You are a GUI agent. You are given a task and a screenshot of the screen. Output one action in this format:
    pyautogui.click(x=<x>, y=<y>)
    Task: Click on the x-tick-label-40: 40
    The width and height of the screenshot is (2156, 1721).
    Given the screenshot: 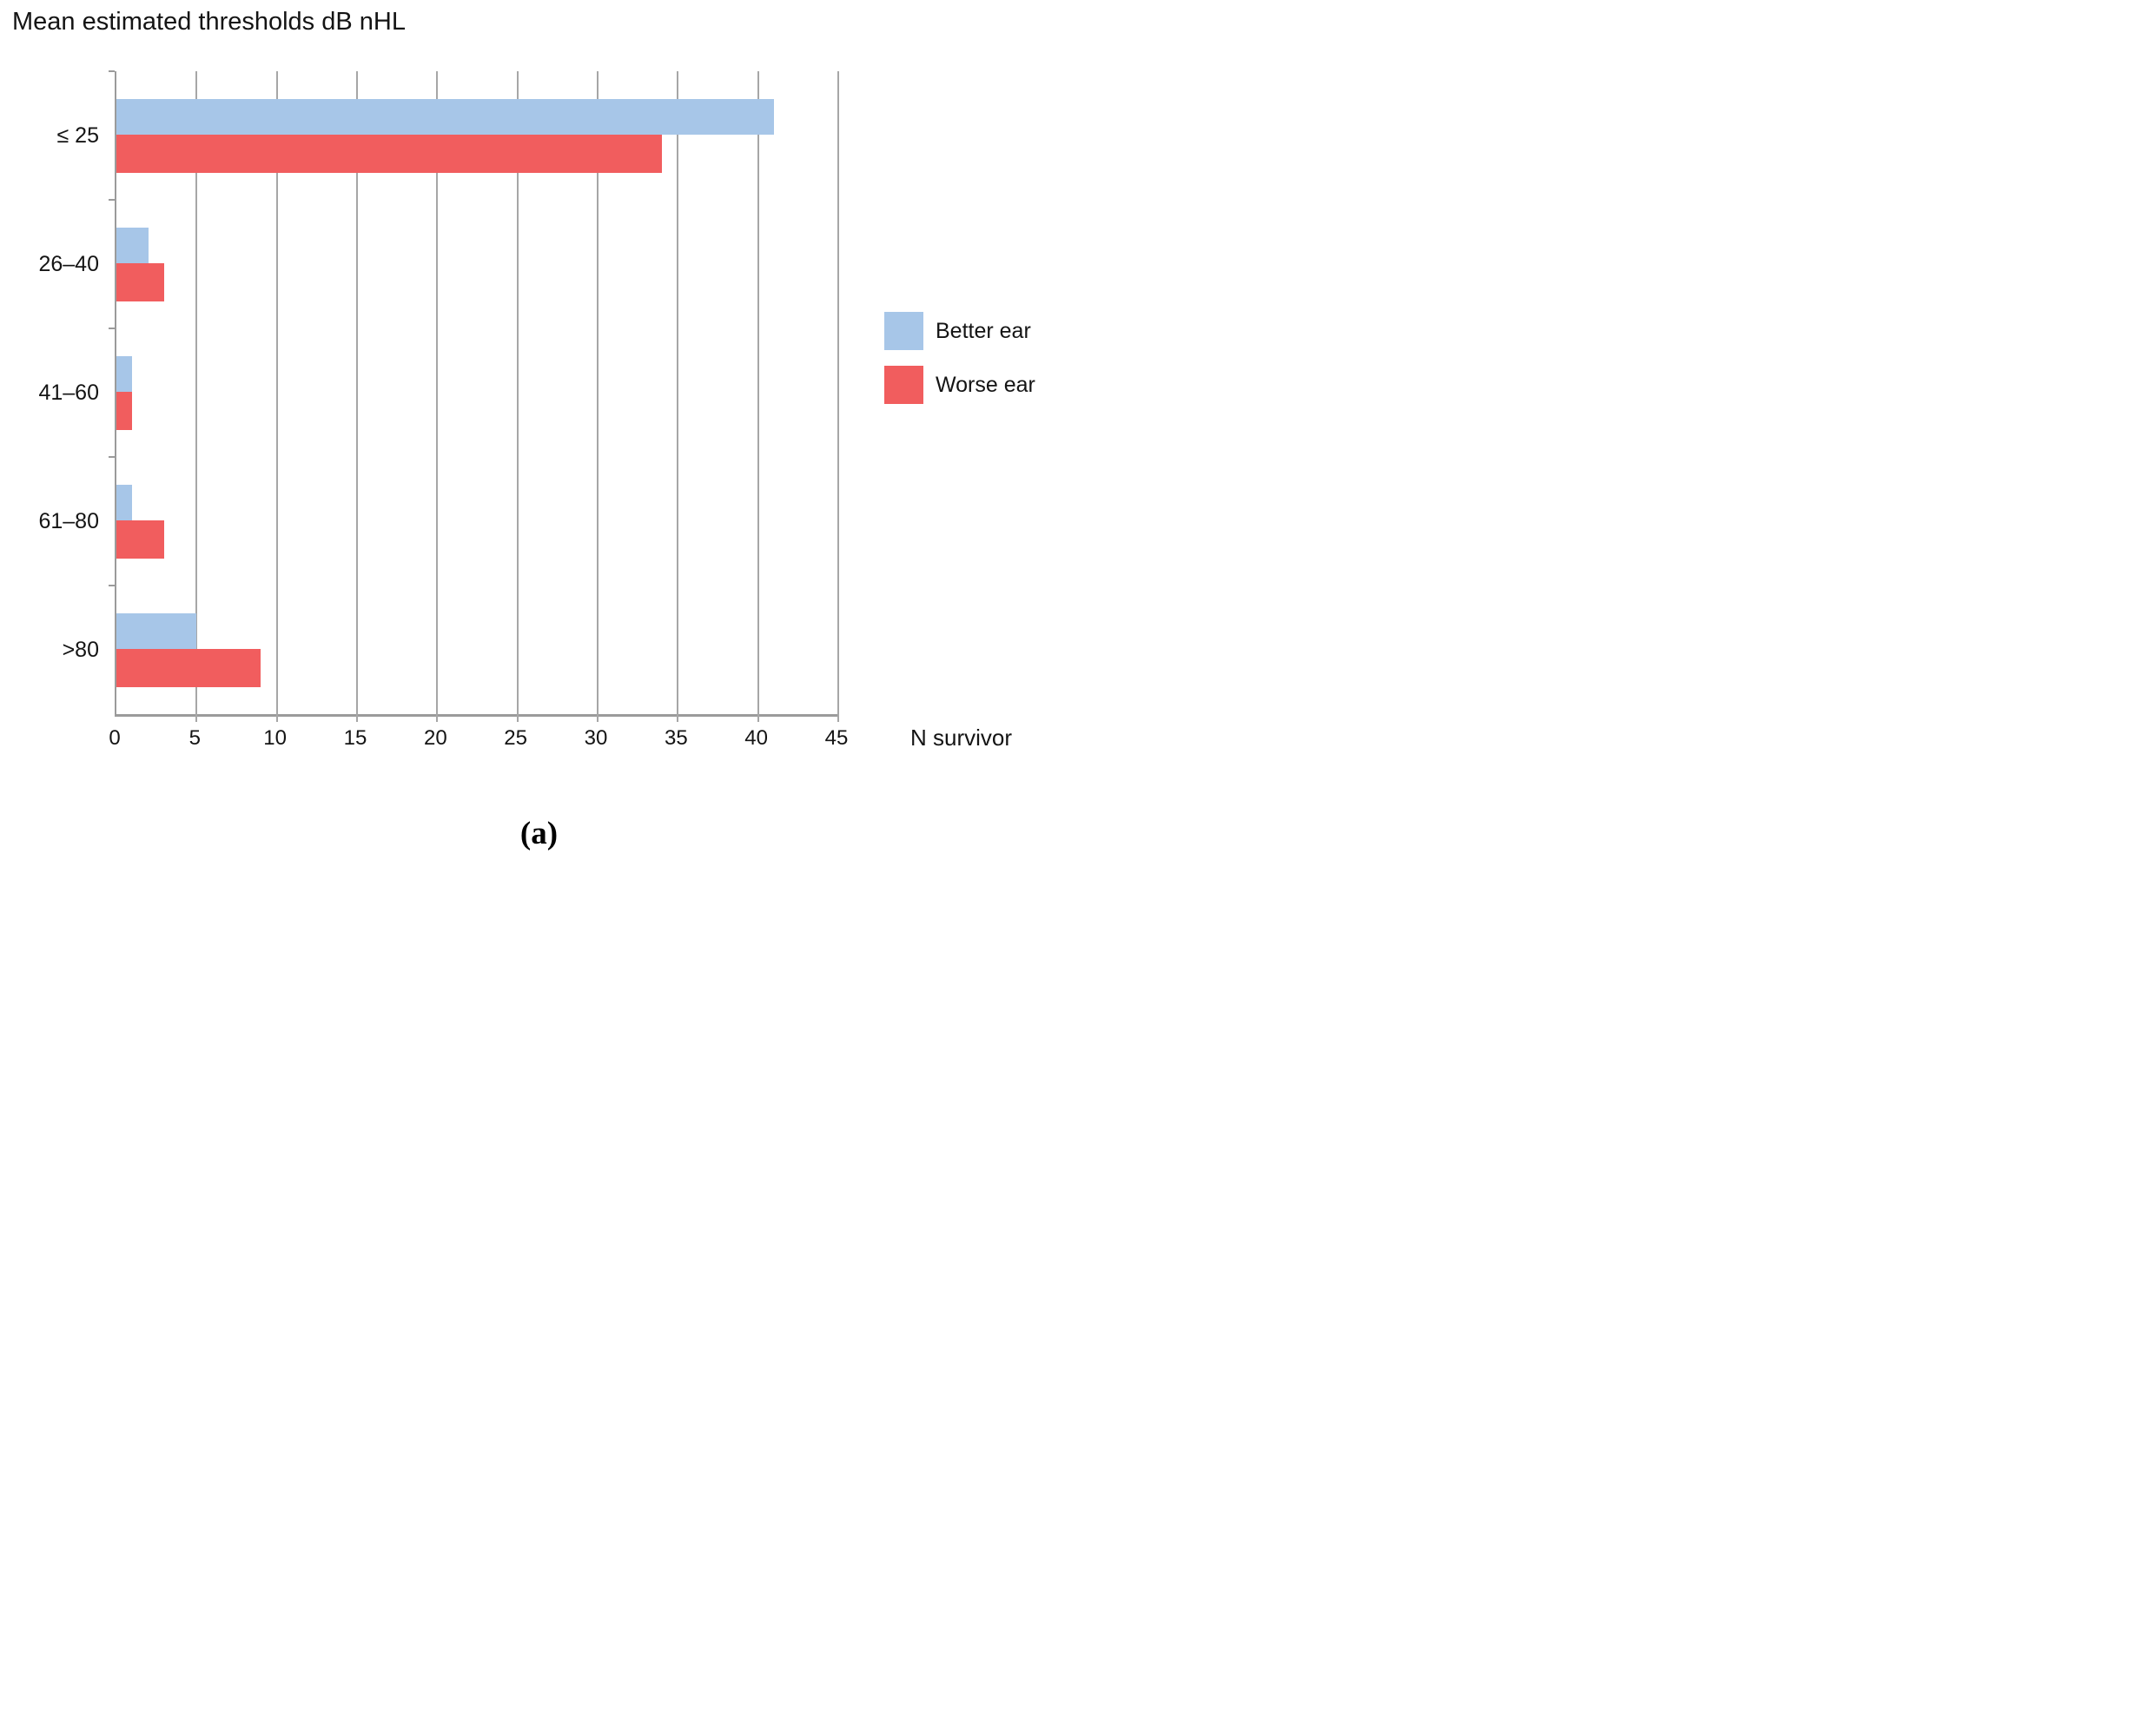 What is the action you would take?
    pyautogui.click(x=756, y=738)
    